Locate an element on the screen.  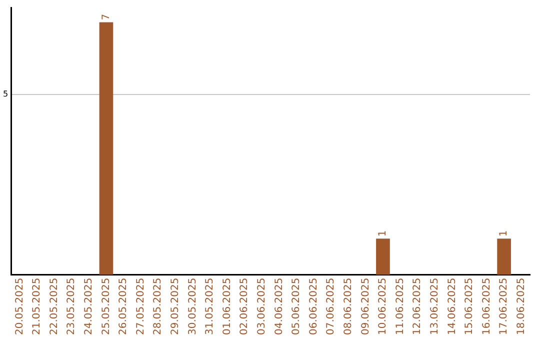
x-tick-label: 28.05.2025 is located at coordinates (158, 307).